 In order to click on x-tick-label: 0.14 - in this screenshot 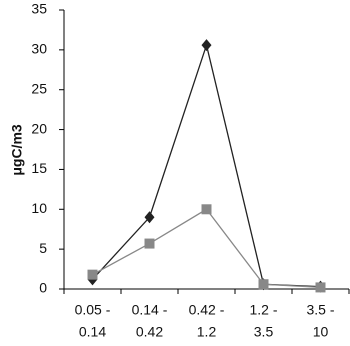, I will do `click(150, 310)`.